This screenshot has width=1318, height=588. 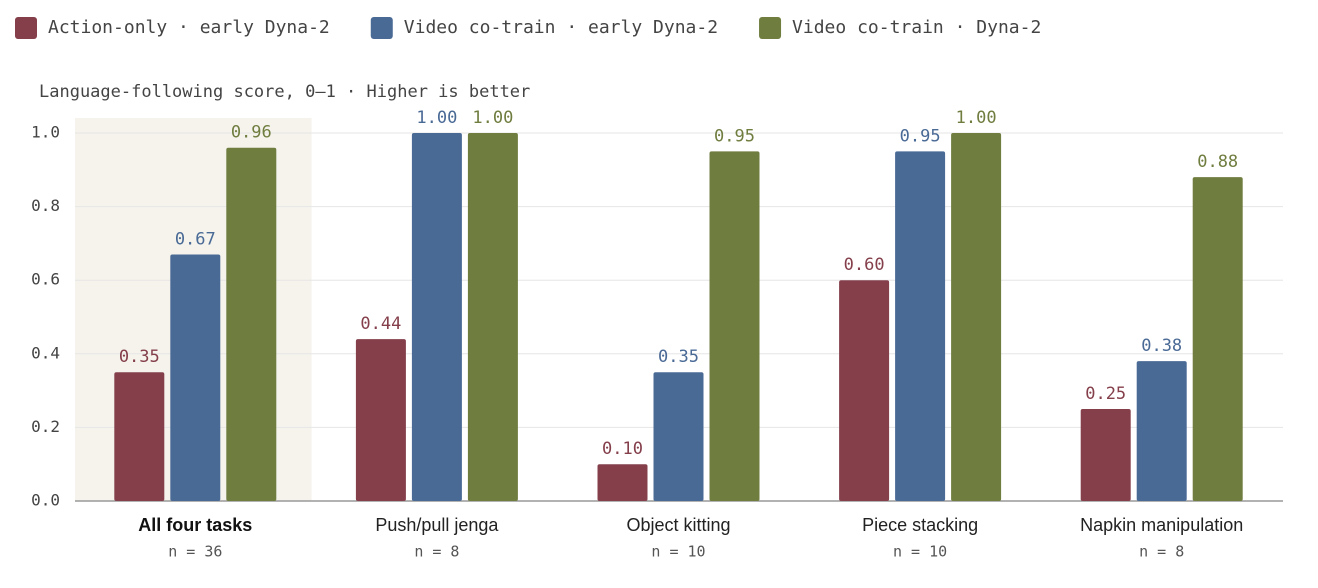 I want to click on y-tick-label: 0.6, so click(x=45, y=279).